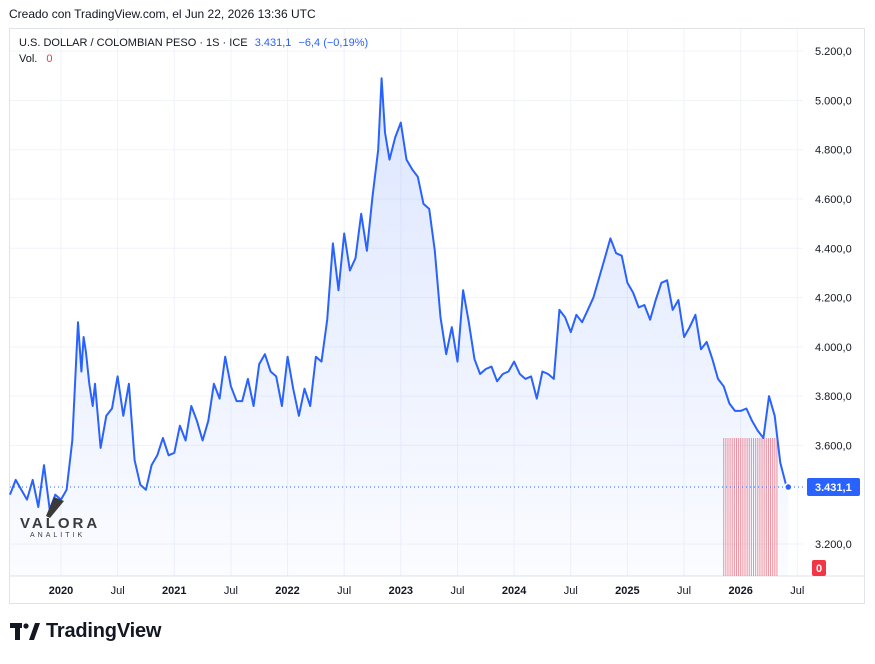 This screenshot has height=664, width=875. I want to click on x-tick-label: 2025, so click(627, 591).